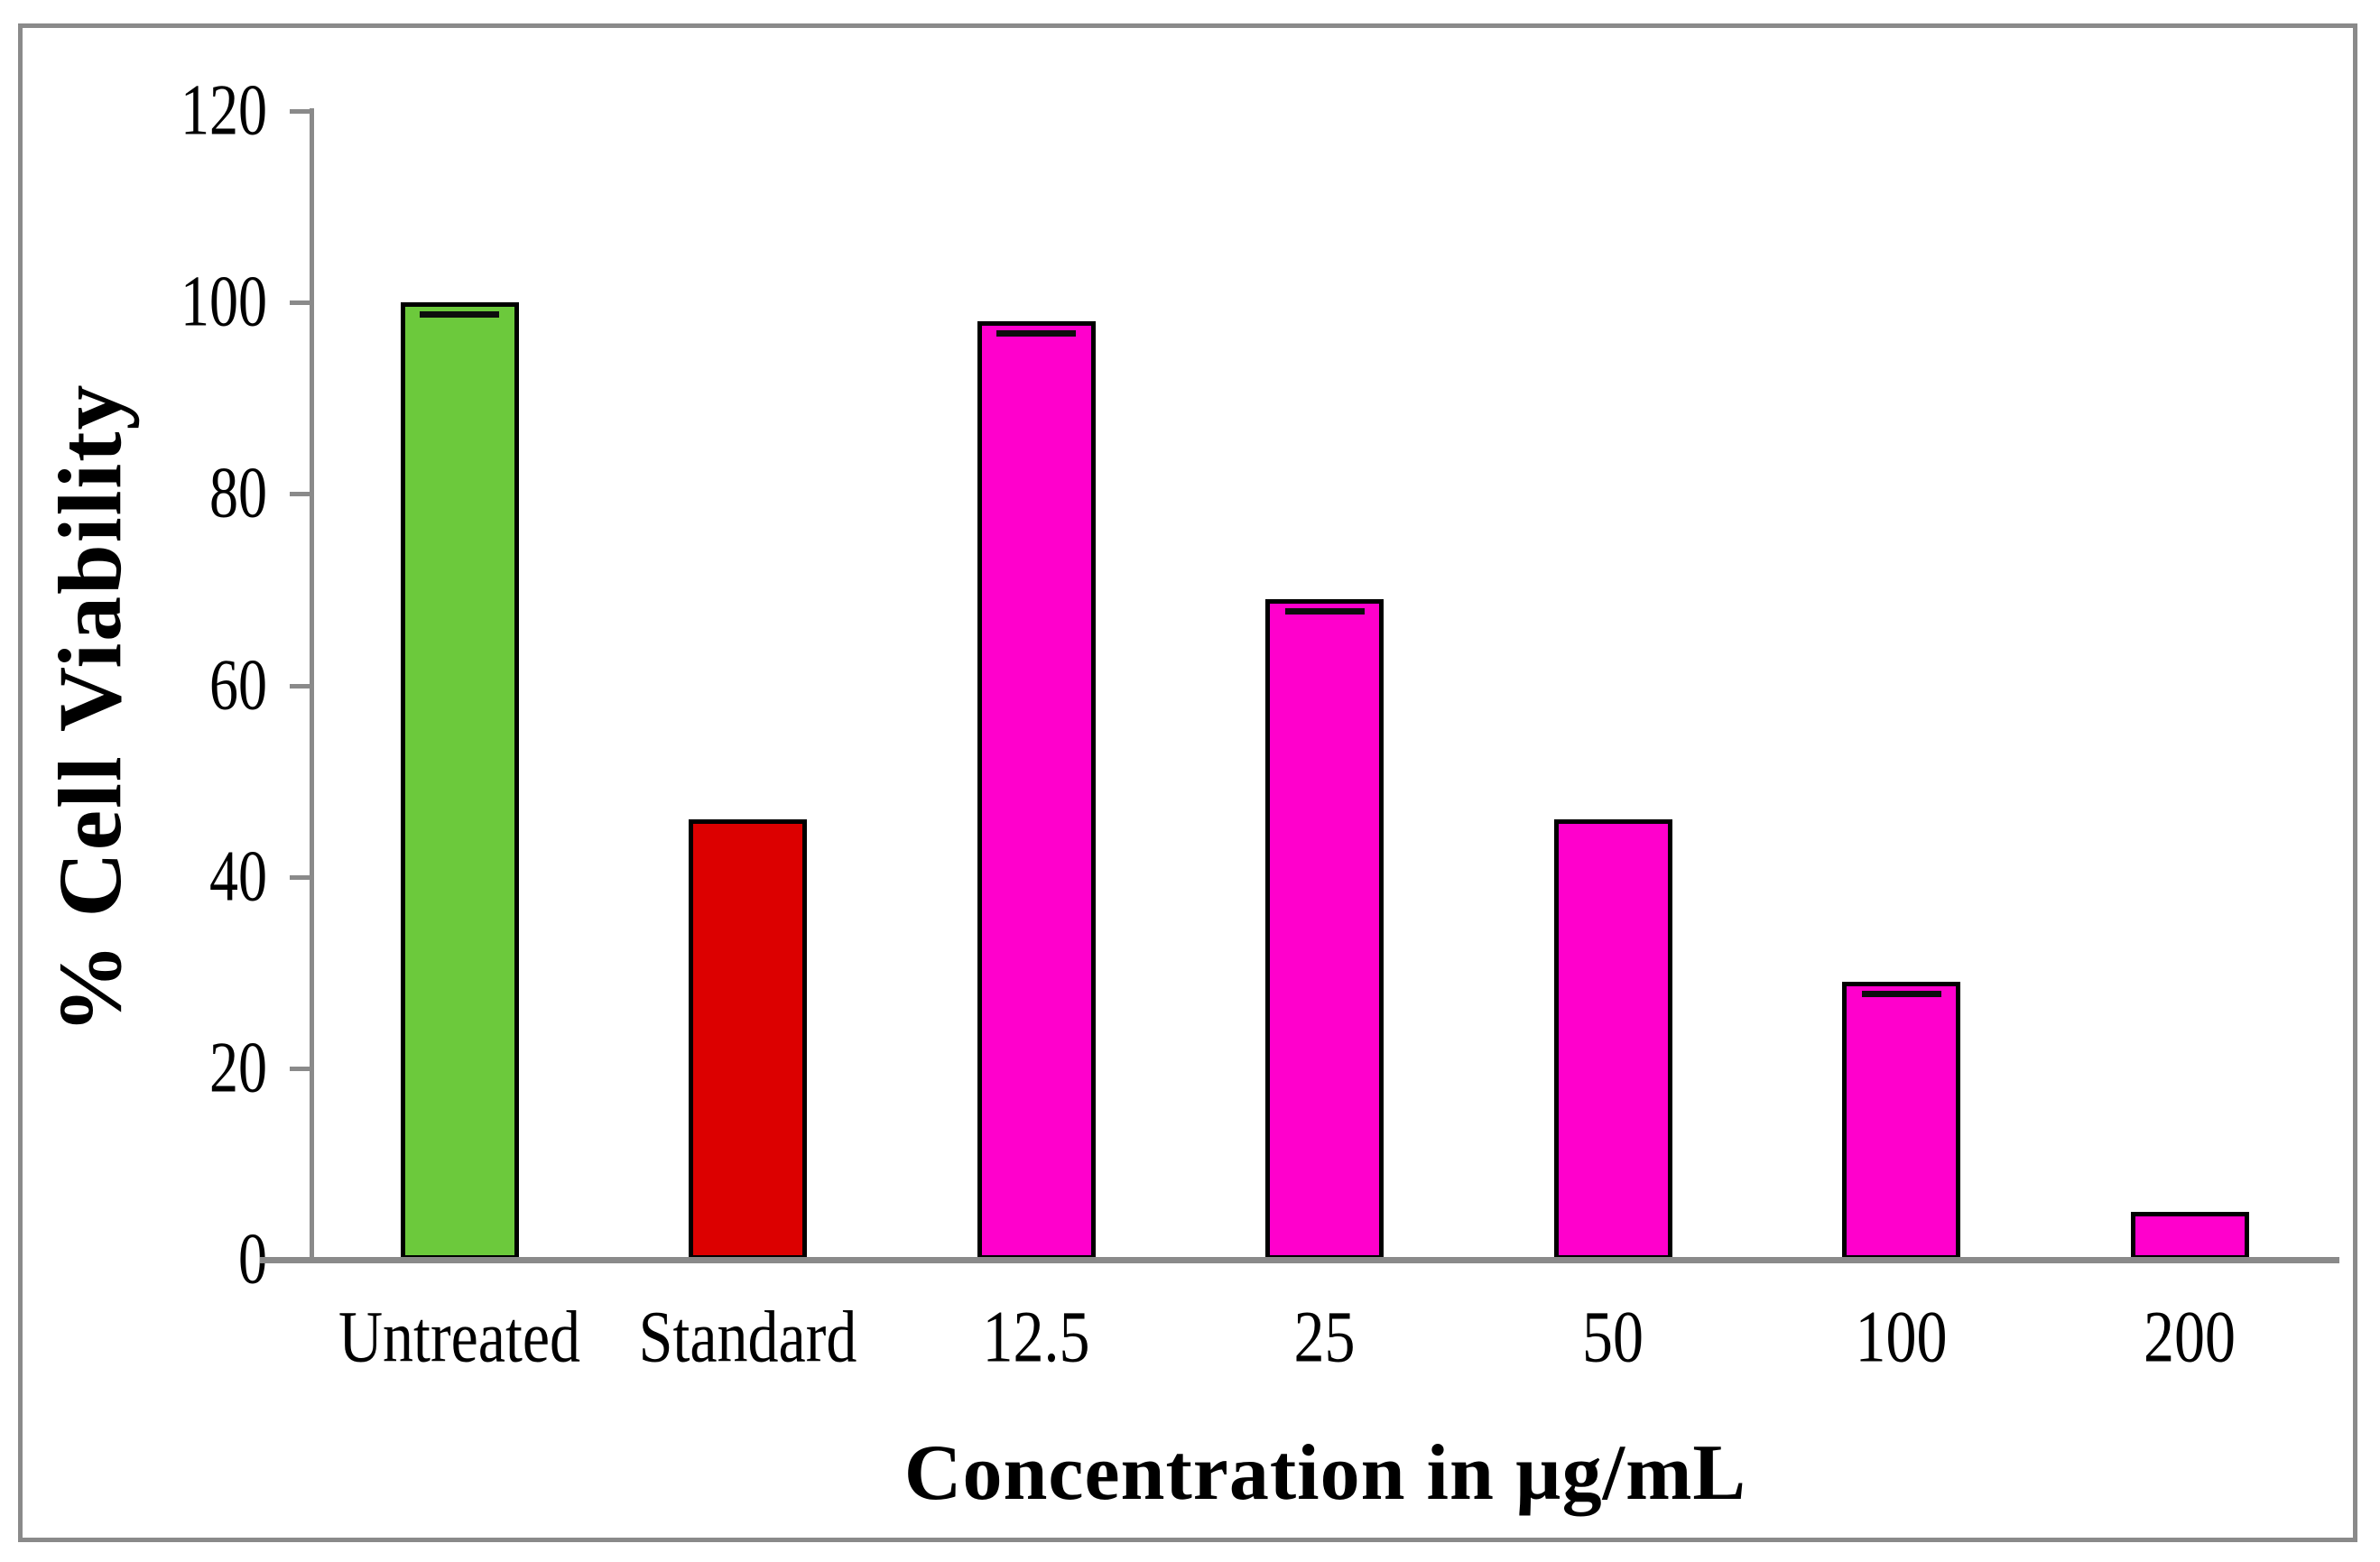 The image size is (2380, 1562). Describe the element at coordinates (748, 1336) in the screenshot. I see `x-tick-label-standard: Standard` at that location.